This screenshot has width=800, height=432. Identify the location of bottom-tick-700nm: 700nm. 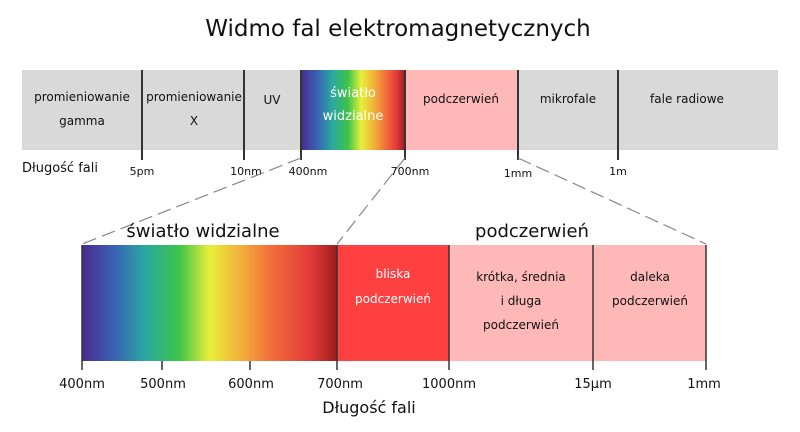
(340, 384).